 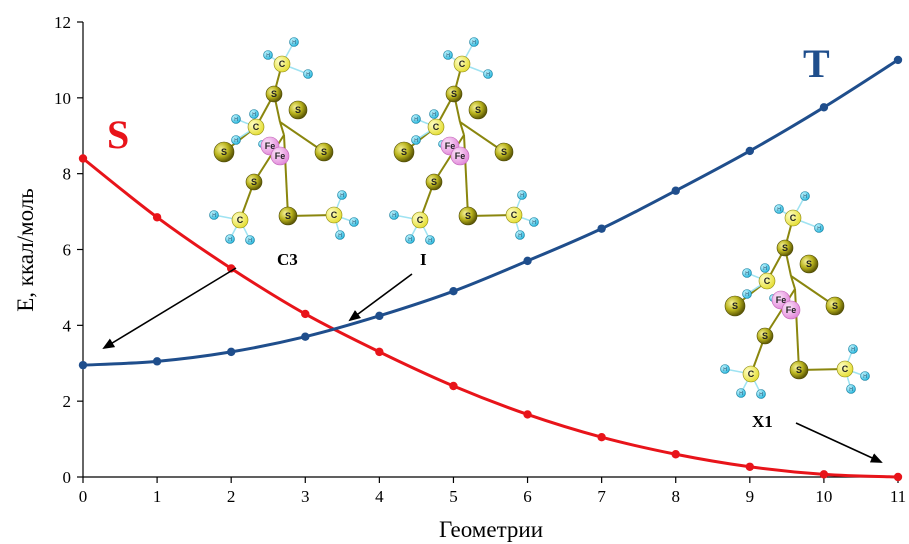 I want to click on annotation-label-i: I, so click(x=423, y=259).